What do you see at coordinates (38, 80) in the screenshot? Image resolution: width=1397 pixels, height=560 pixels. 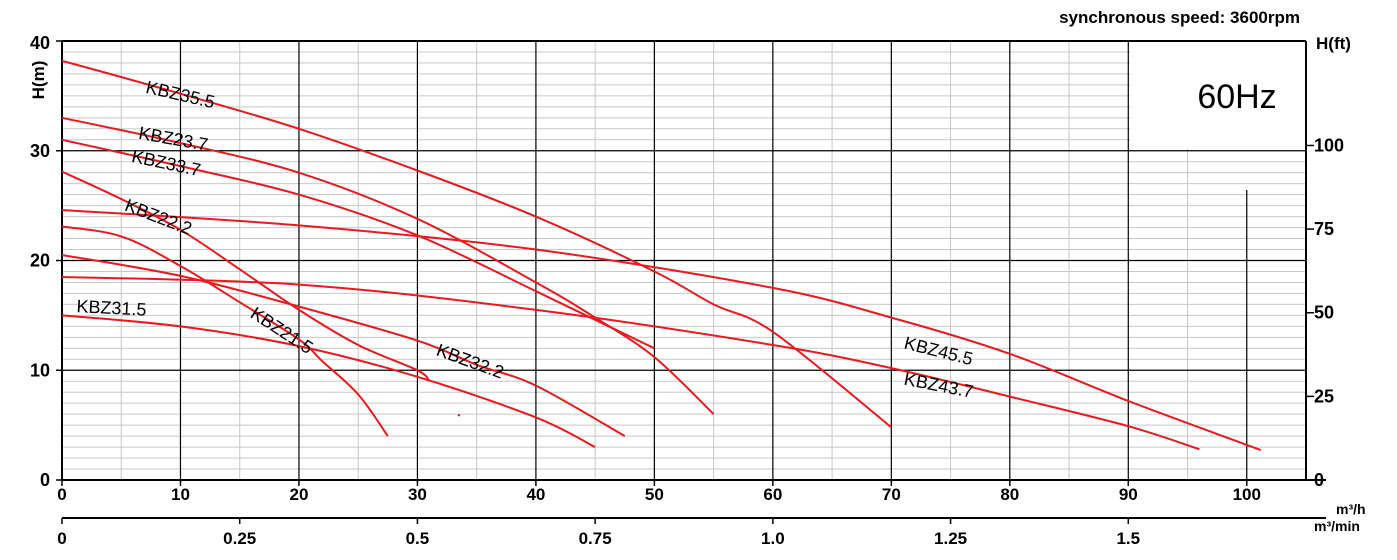 I see `y-axis-label-left: H(m)` at bounding box center [38, 80].